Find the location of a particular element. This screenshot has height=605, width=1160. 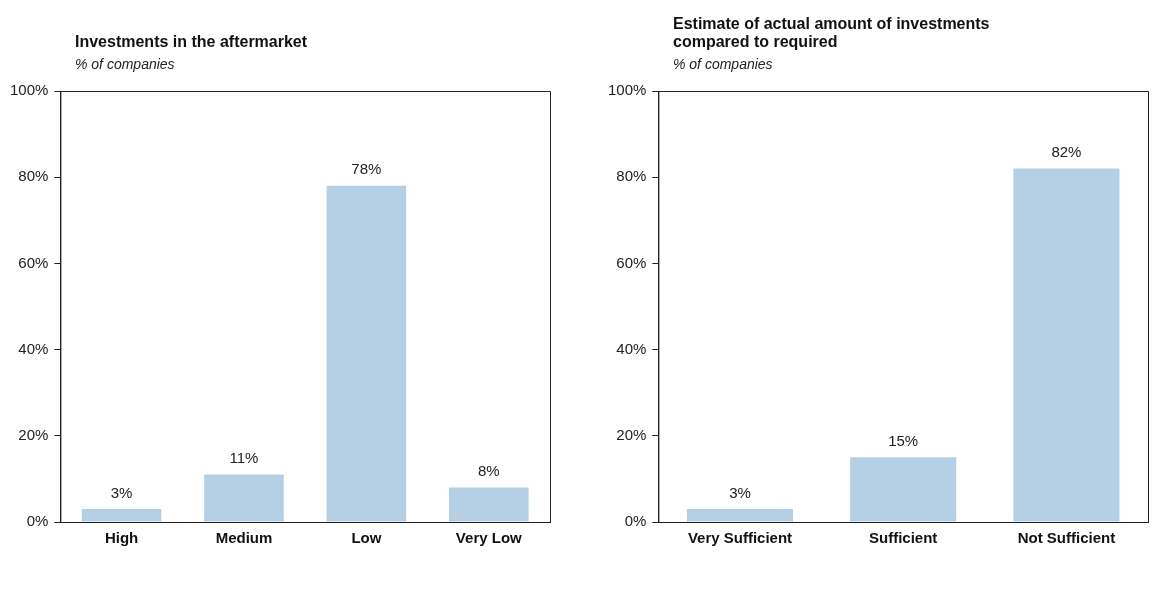

data-label: 82% is located at coordinates (1066, 152).